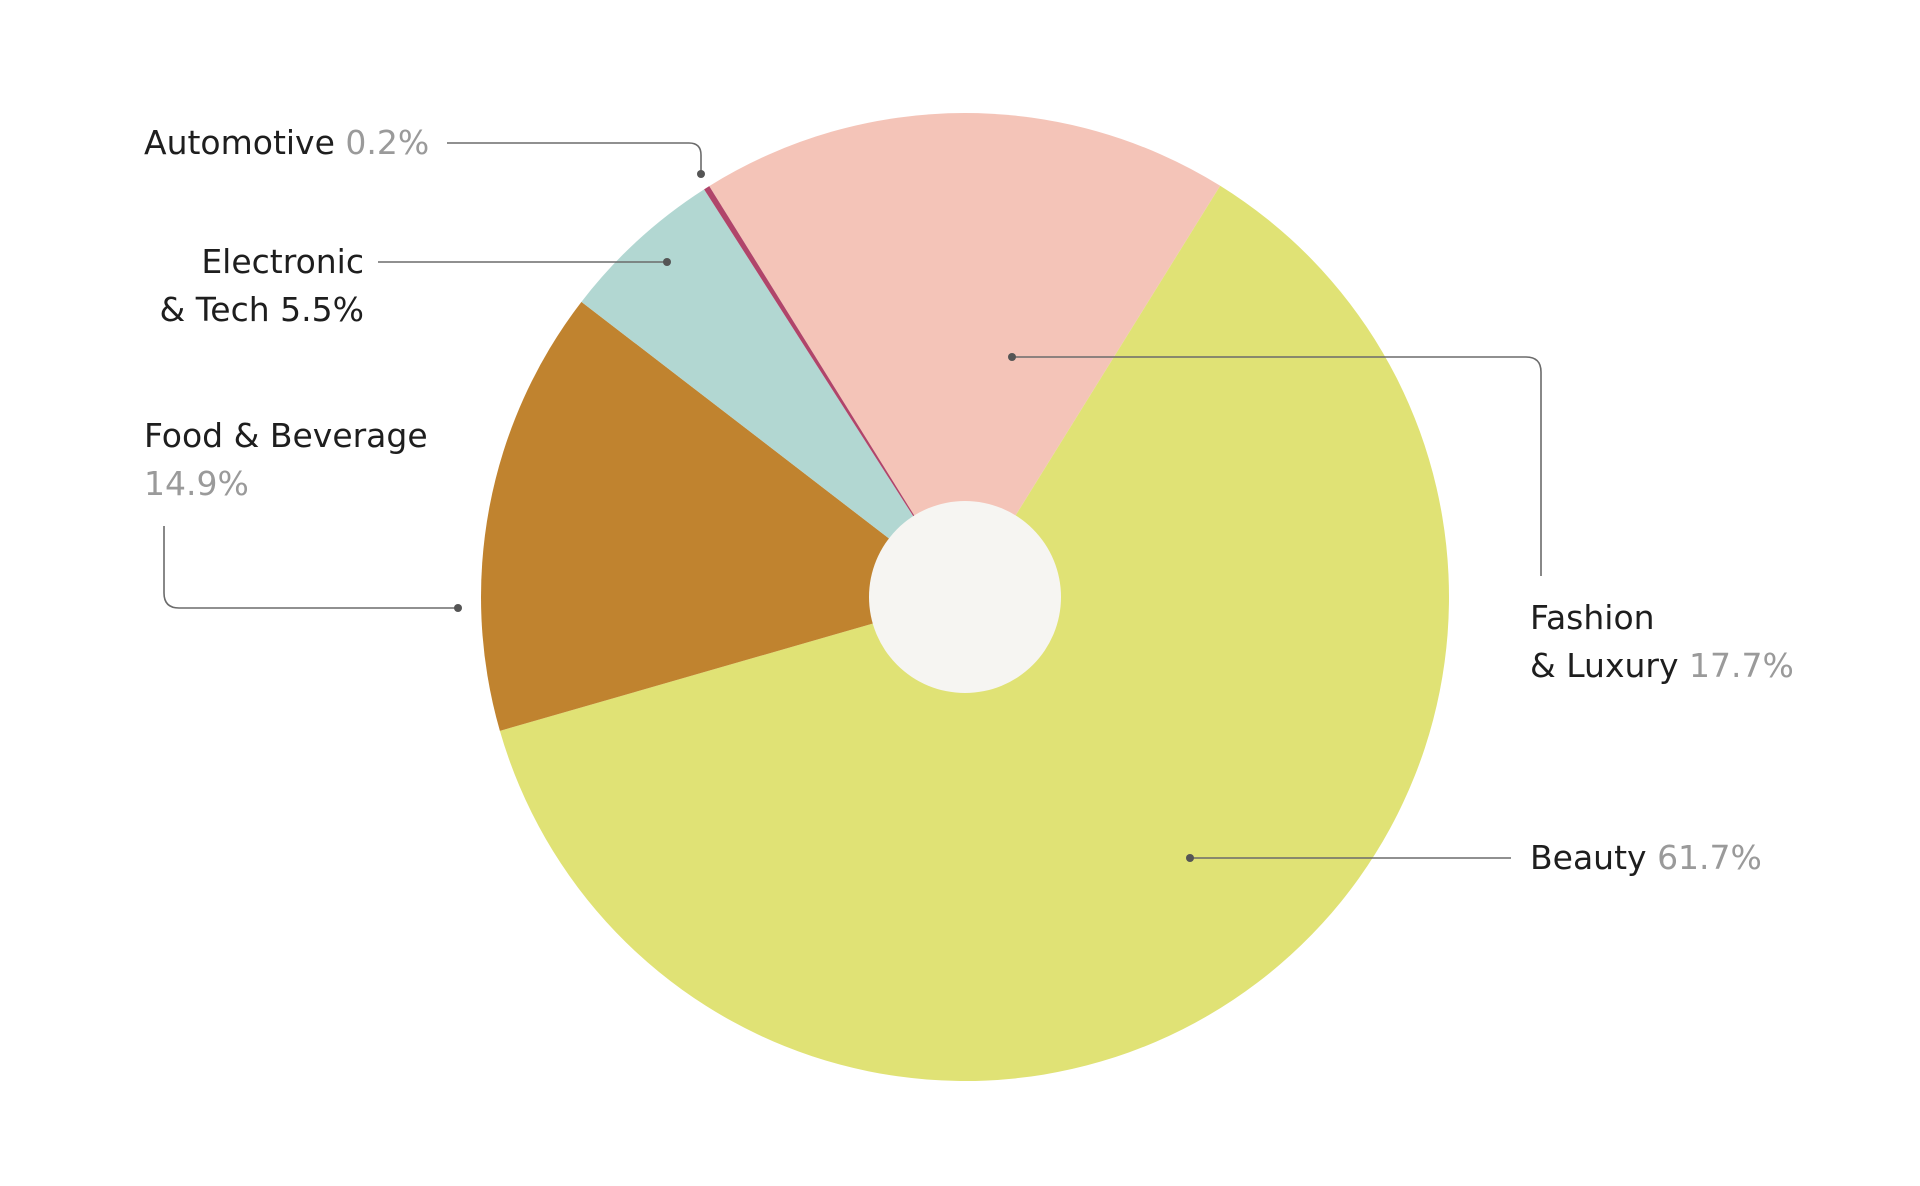 This screenshot has height=1186, width=1920. I want to click on category-label: Food & Beverage, so click(286, 435).